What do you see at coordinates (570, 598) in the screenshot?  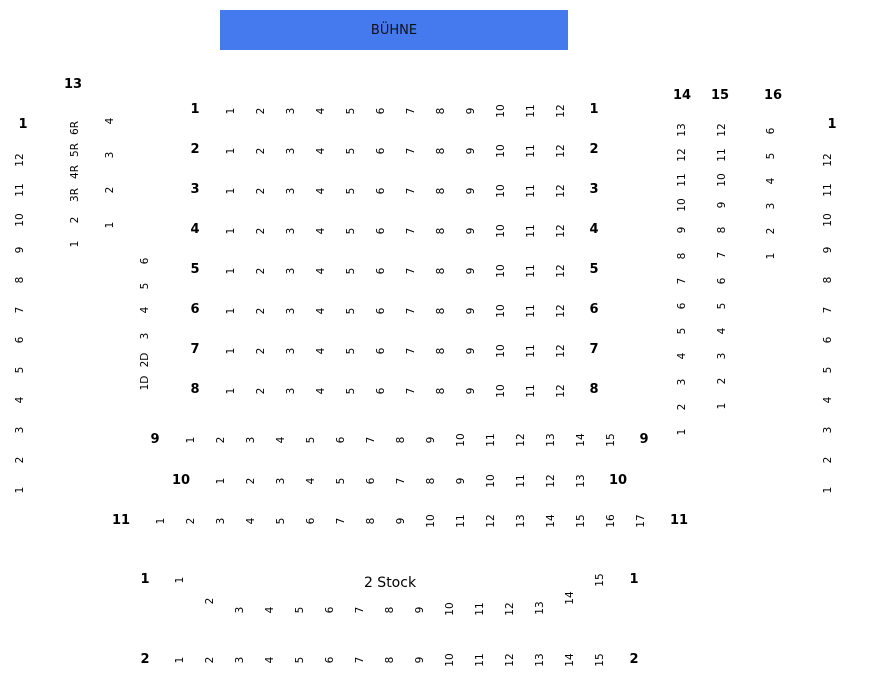 I see `seat: 14` at bounding box center [570, 598].